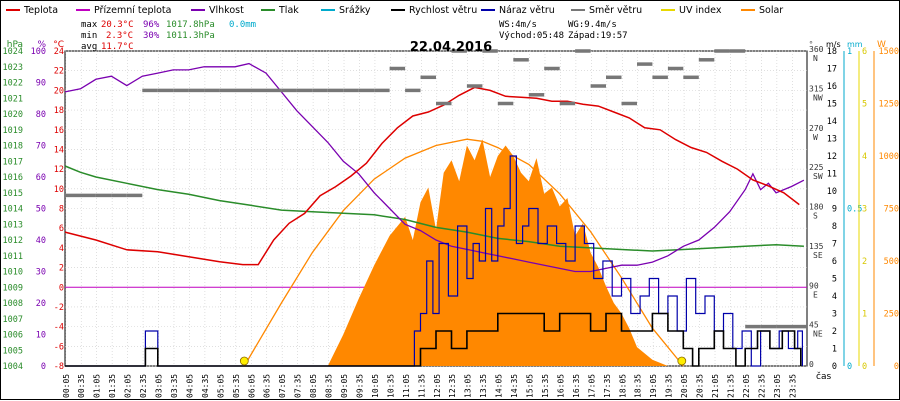 The image size is (900, 401). What do you see at coordinates (61, 229) in the screenshot?
I see `temp-axis-tick: 6` at bounding box center [61, 229].